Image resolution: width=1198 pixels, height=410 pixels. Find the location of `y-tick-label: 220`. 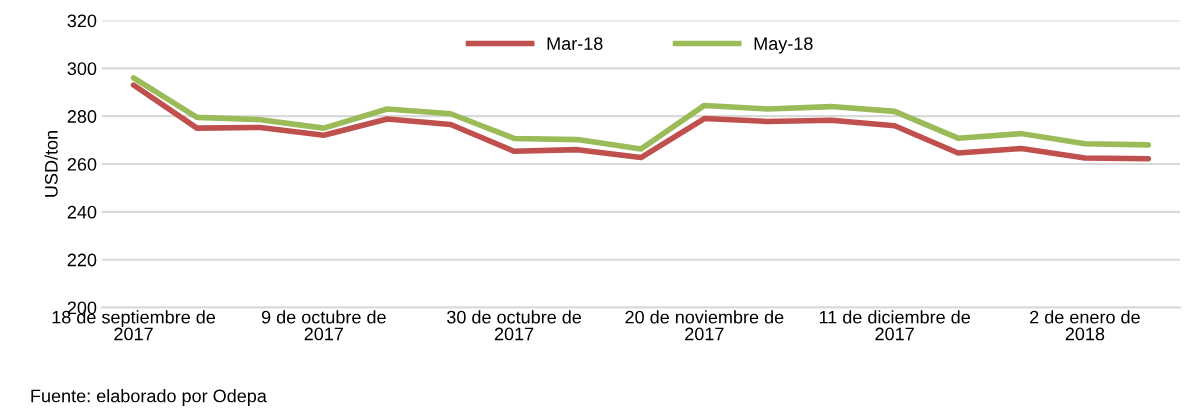

y-tick-label: 220 is located at coordinates (82, 260).